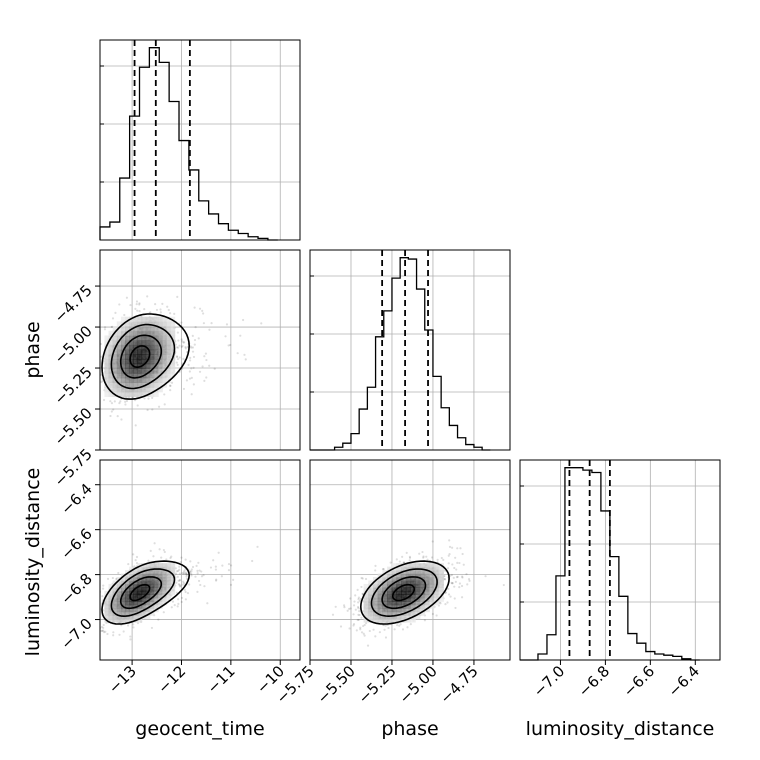 This screenshot has width=760, height=760. What do you see at coordinates (200, 560) in the screenshot?
I see `panel-background` at bounding box center [200, 560].